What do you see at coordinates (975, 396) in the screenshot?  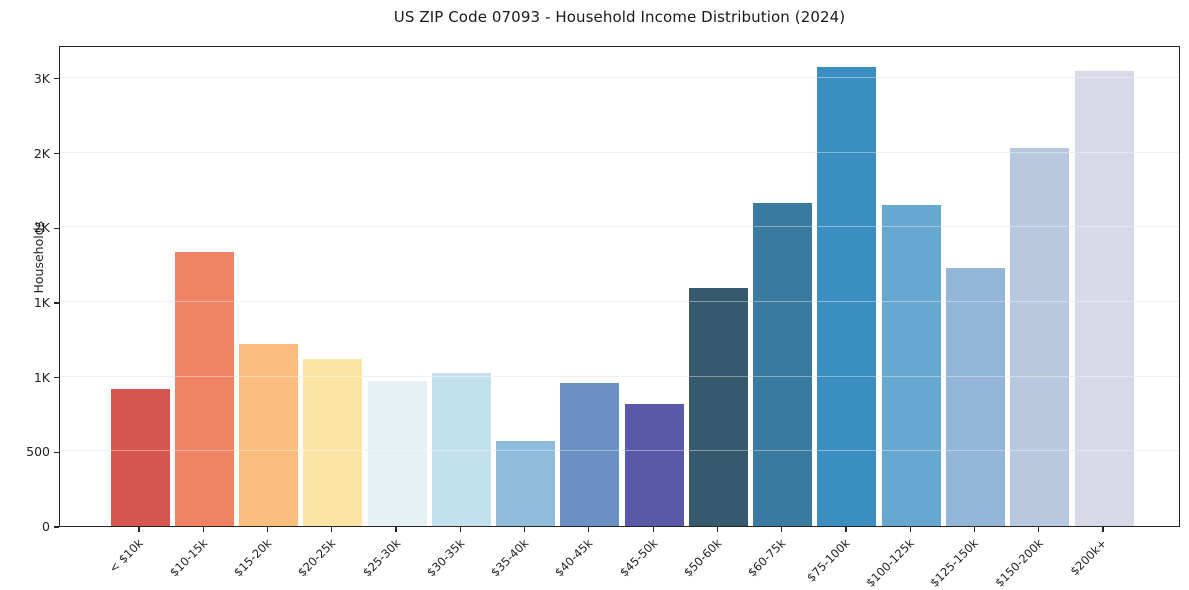 I see `bar-125-150k` at bounding box center [975, 396].